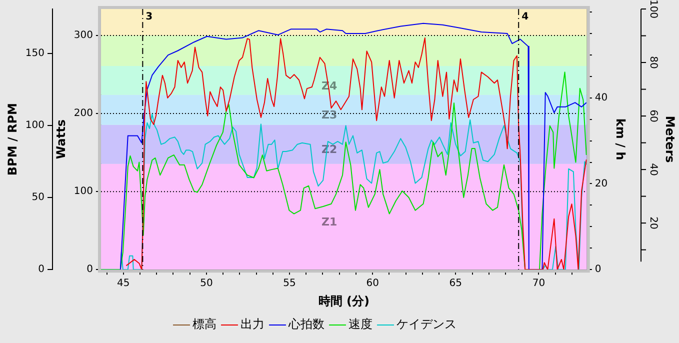 The height and width of the screenshot is (343, 679). Describe the element at coordinates (344, 301) in the screenshot. I see `x-axis-title: 時間 (分)` at that location.